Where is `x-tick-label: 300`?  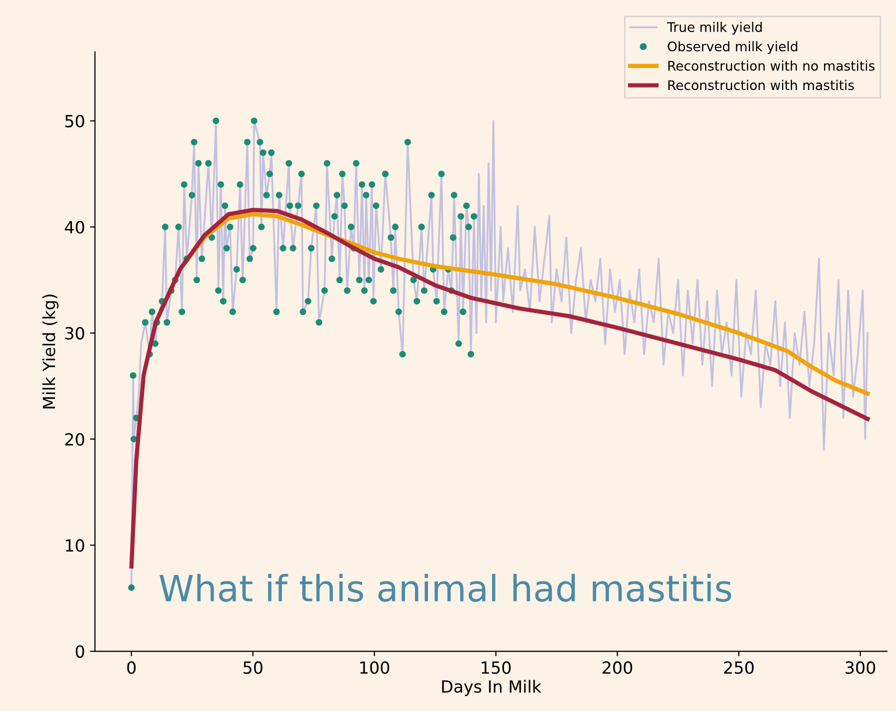 x-tick-label: 300 is located at coordinates (861, 667).